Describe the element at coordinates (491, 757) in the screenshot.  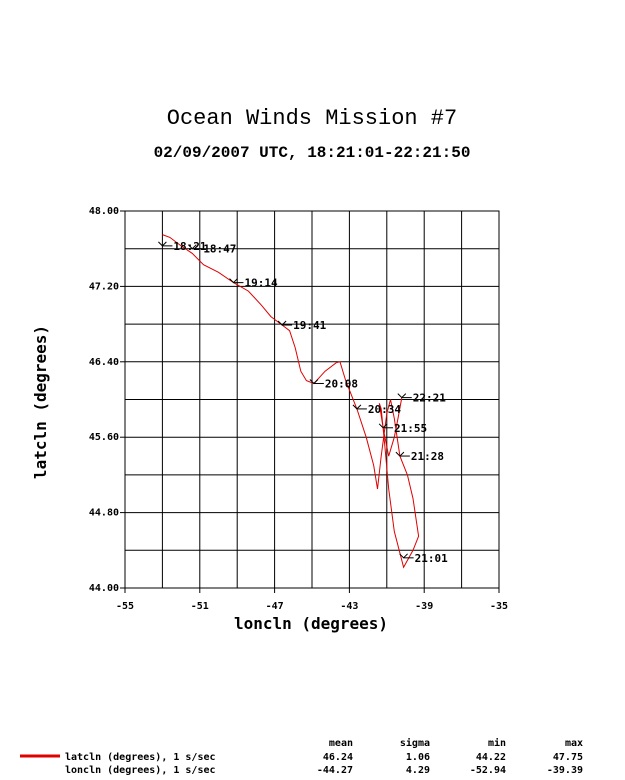
I see `stats-cell: 44.22` at that location.